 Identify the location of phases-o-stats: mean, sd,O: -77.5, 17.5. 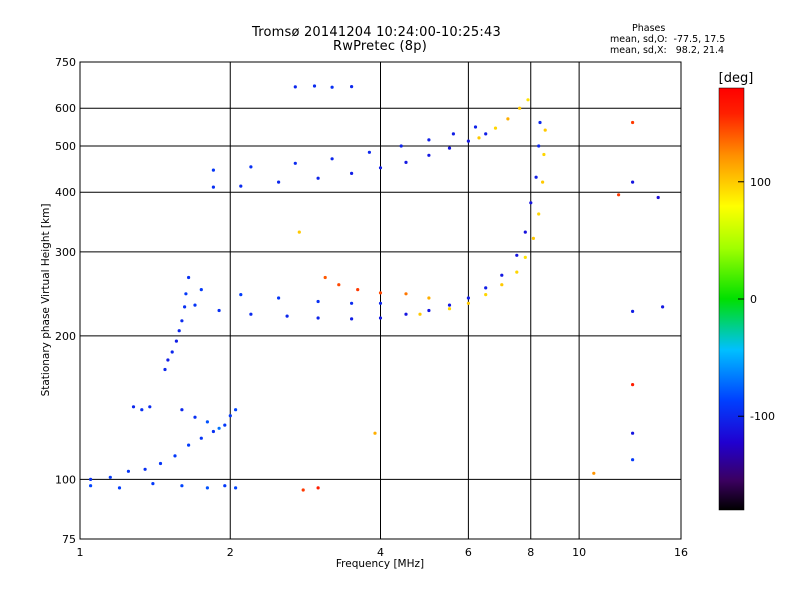
(668, 39).